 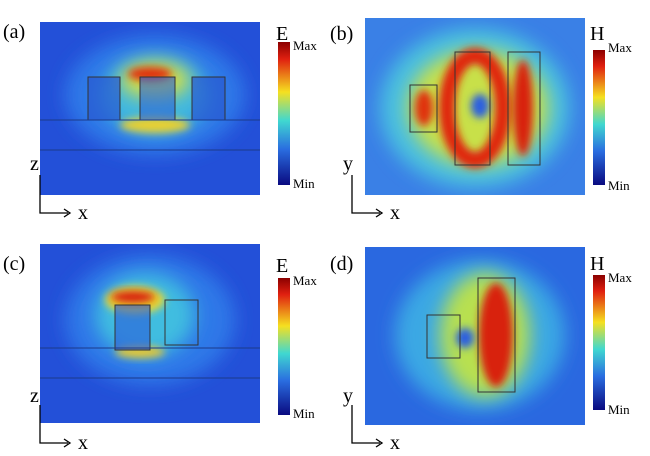 What do you see at coordinates (341, 34) in the screenshot?
I see `panel-label: (b)` at bounding box center [341, 34].